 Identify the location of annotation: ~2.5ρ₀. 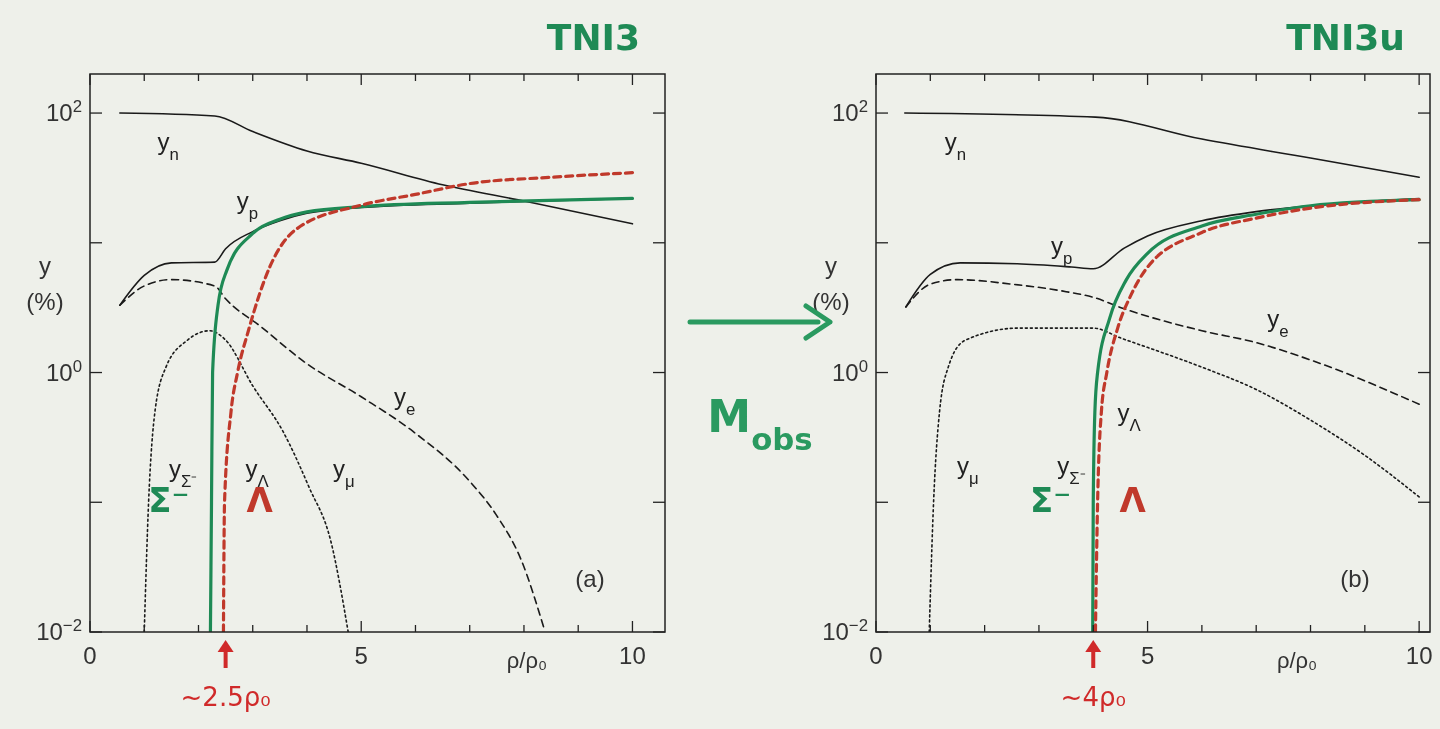
(225, 697).